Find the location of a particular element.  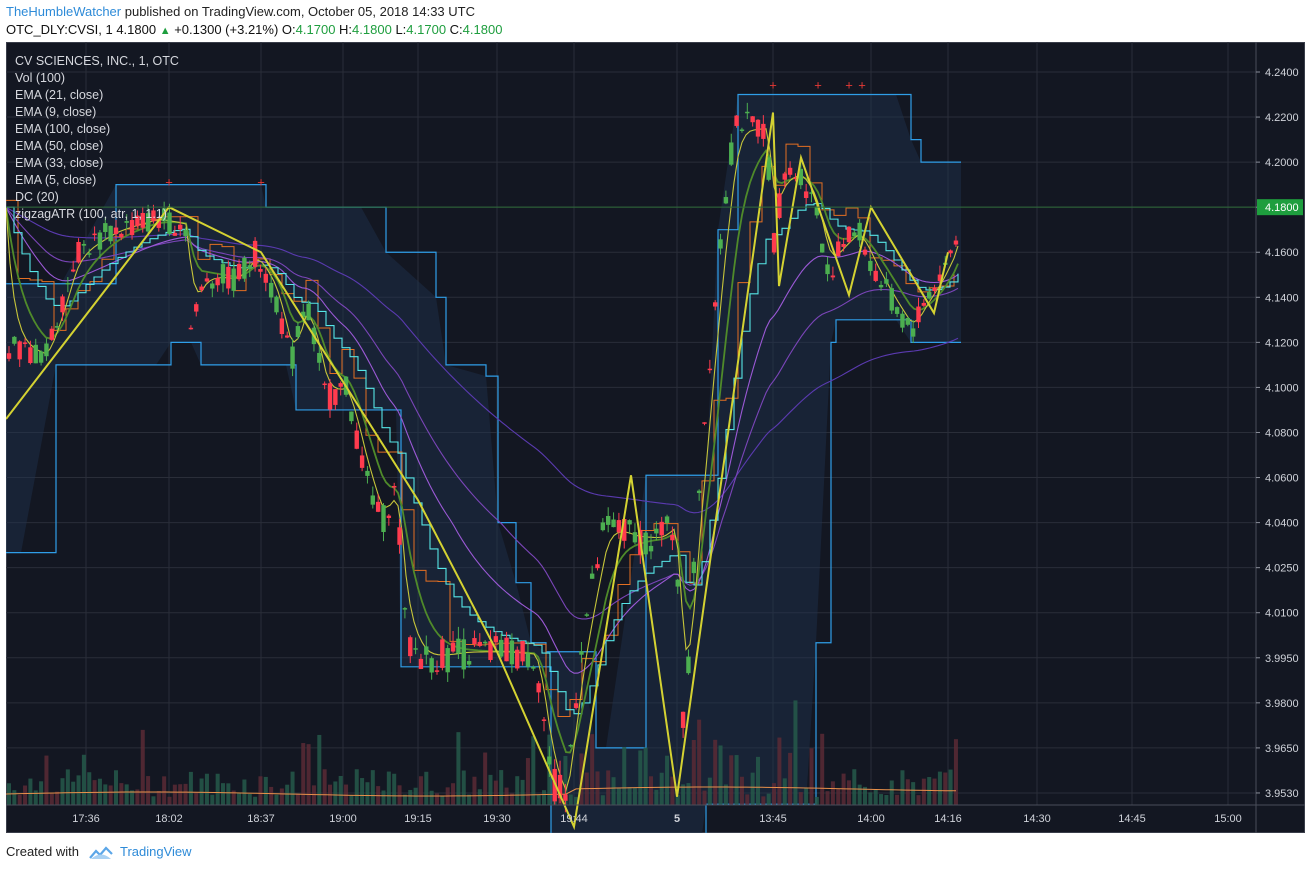

tradingview-link: TradingView is located at coordinates (156, 851).